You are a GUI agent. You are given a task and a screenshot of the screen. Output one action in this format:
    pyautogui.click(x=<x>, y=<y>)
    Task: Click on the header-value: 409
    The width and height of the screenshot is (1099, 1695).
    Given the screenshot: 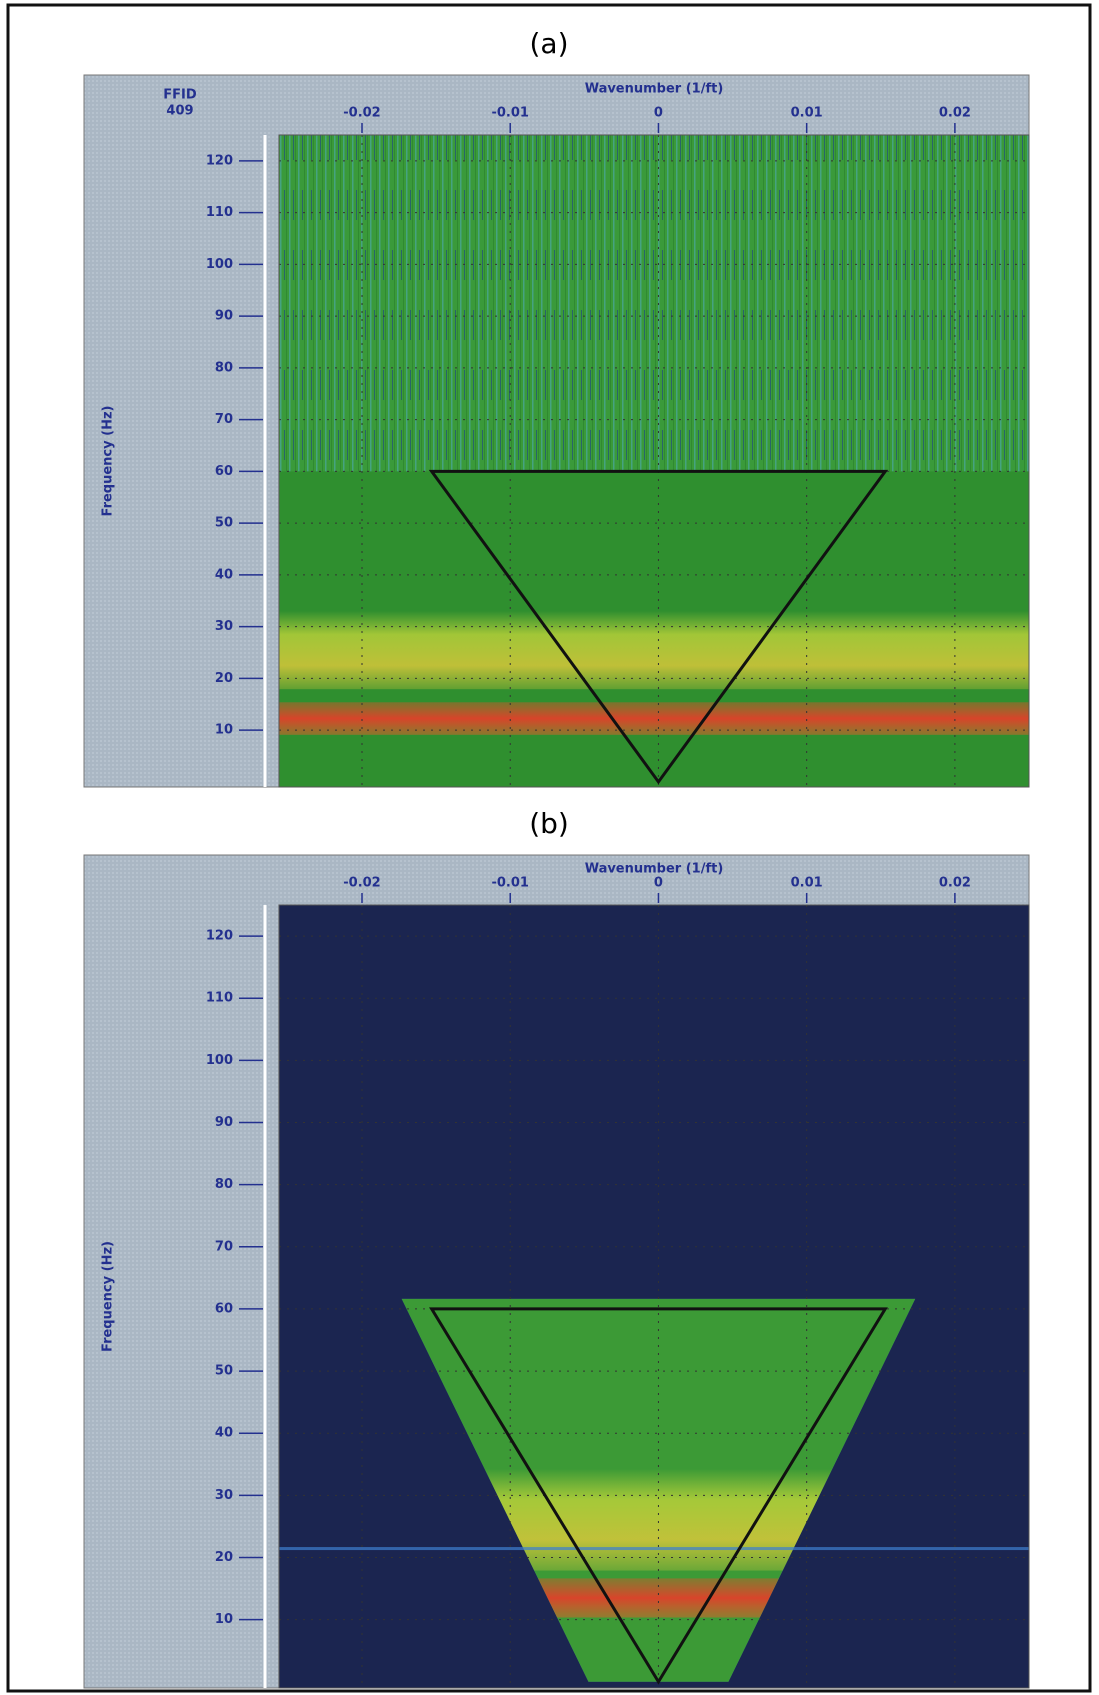 What is the action you would take?
    pyautogui.click(x=179, y=111)
    